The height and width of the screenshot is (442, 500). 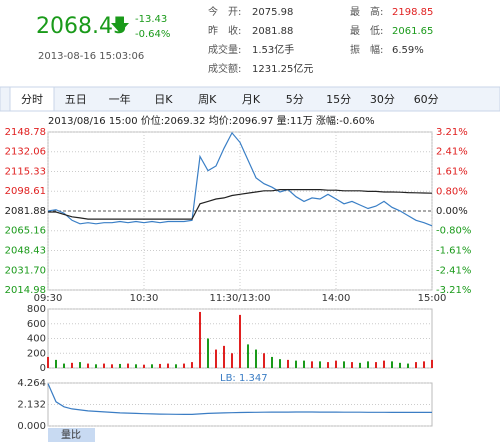 What do you see at coordinates (366, 49) in the screenshot?
I see `stat-label: 振 幅:` at bounding box center [366, 49].